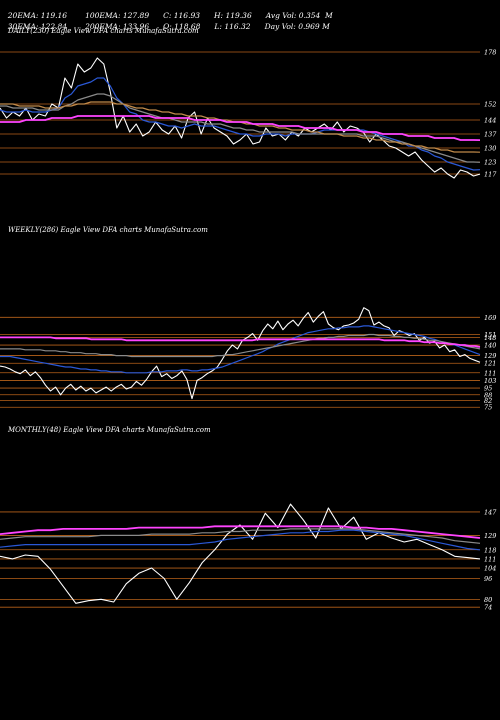  Describe the element at coordinates (490, 569) in the screenshot. I see `monthly-tick-label-4: 104` at that location.